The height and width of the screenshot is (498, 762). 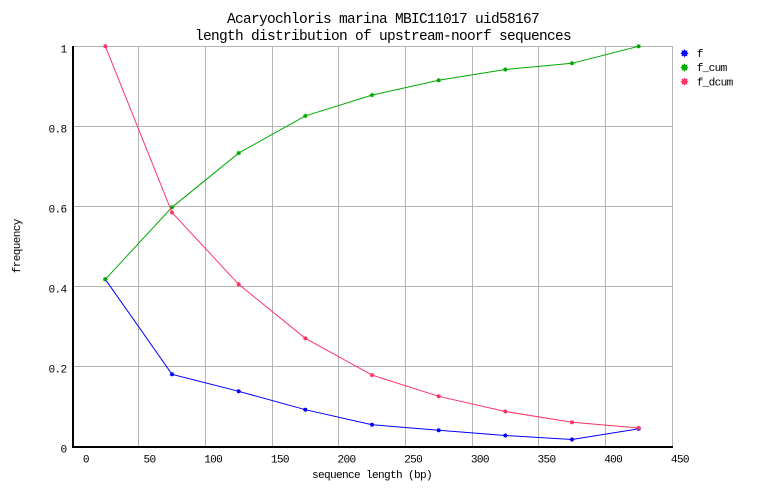 What do you see at coordinates (58, 131) in the screenshot?
I see `svg-text: 0.8` at bounding box center [58, 131].